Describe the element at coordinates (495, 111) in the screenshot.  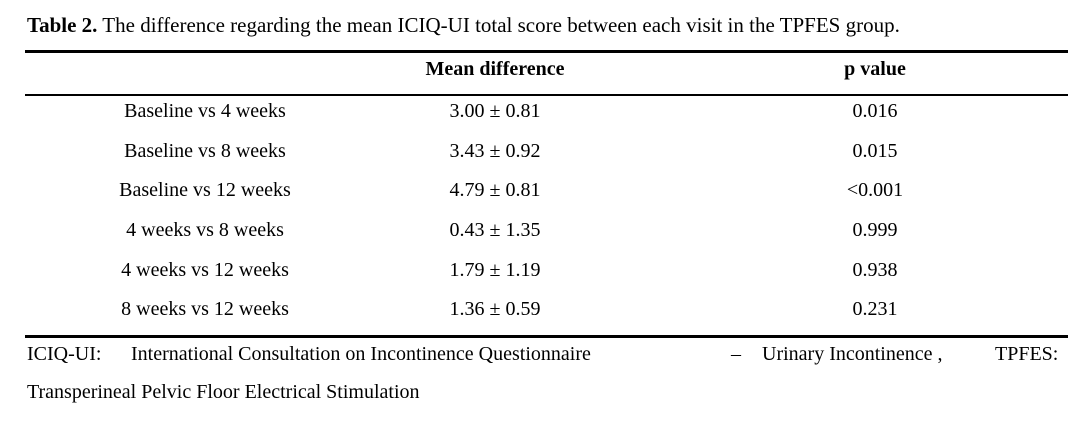
I see `row-mean-difference: 3.00 ± 0.81` at that location.